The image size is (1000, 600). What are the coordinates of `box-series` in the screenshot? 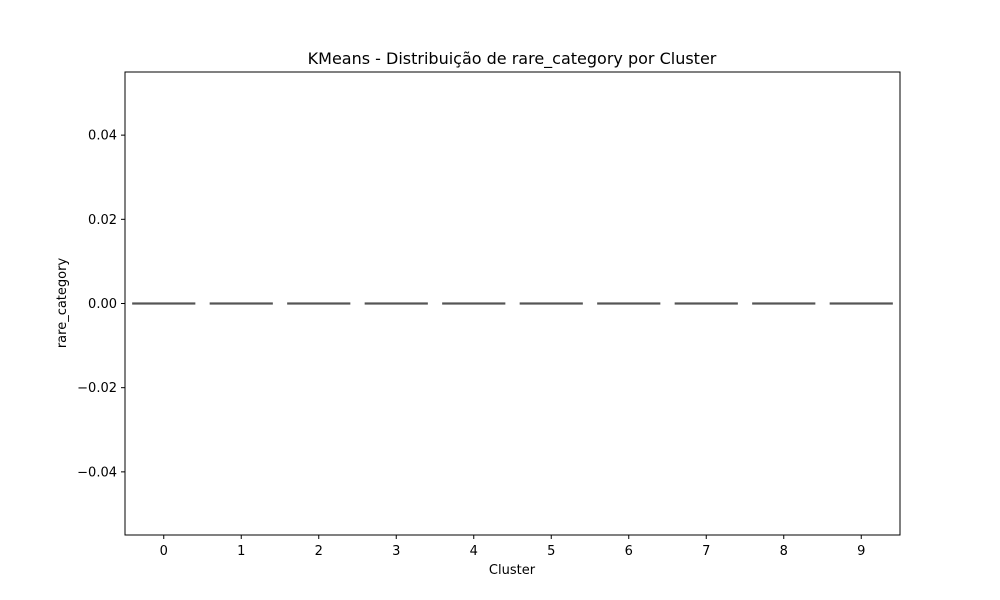 It's located at (512, 303).